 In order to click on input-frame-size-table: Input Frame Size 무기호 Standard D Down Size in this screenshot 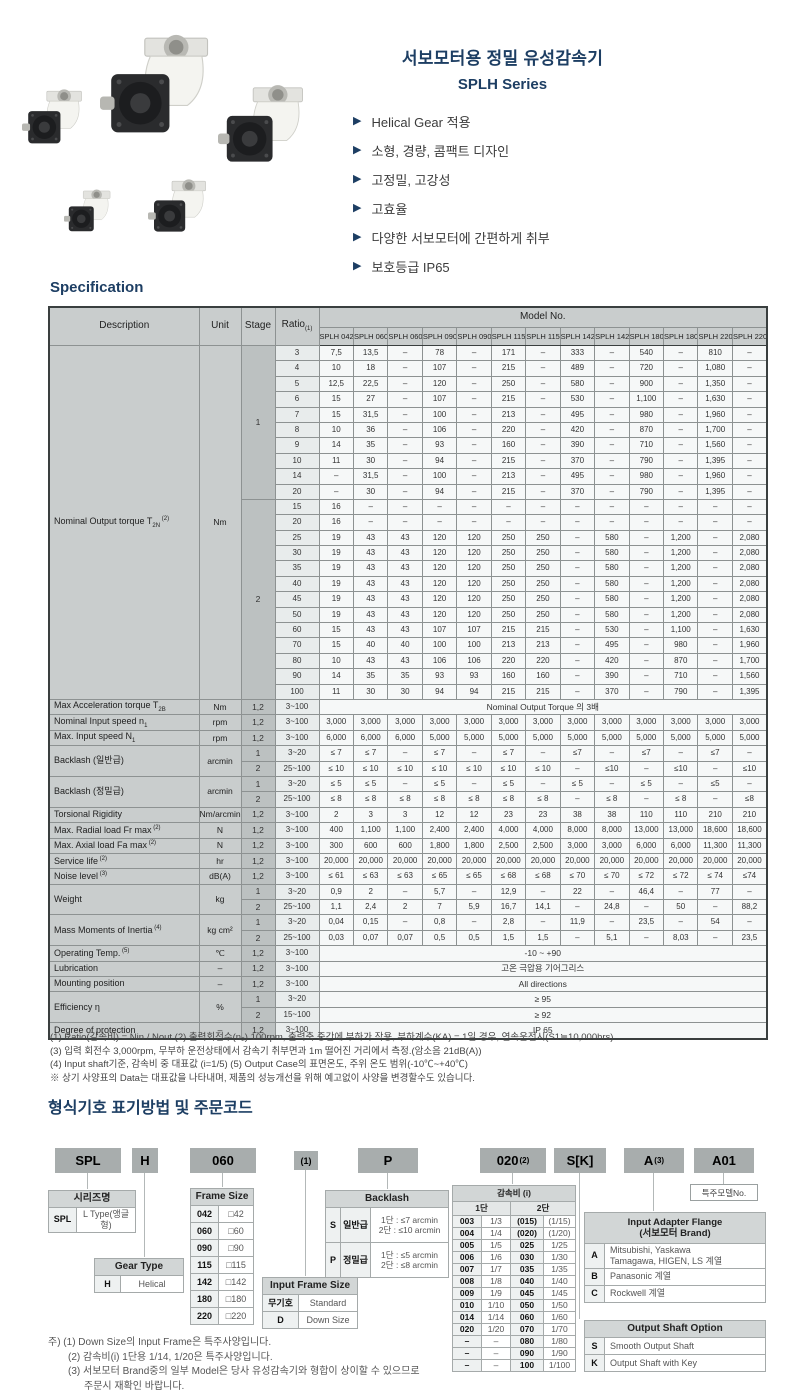, I will do `click(310, 1303)`.